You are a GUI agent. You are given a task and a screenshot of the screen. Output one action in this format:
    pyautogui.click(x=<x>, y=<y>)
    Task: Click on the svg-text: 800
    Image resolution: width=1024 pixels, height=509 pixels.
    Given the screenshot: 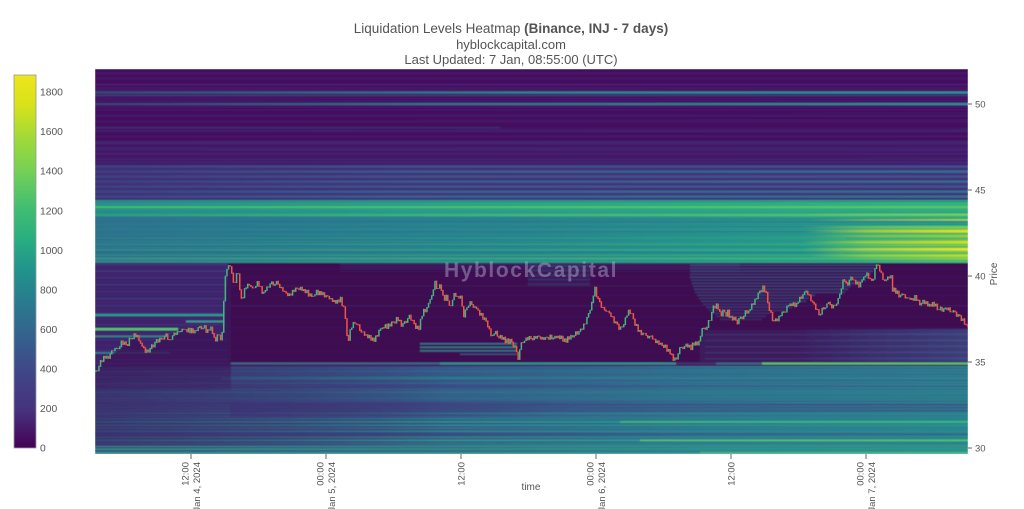 What is the action you would take?
    pyautogui.click(x=48, y=290)
    